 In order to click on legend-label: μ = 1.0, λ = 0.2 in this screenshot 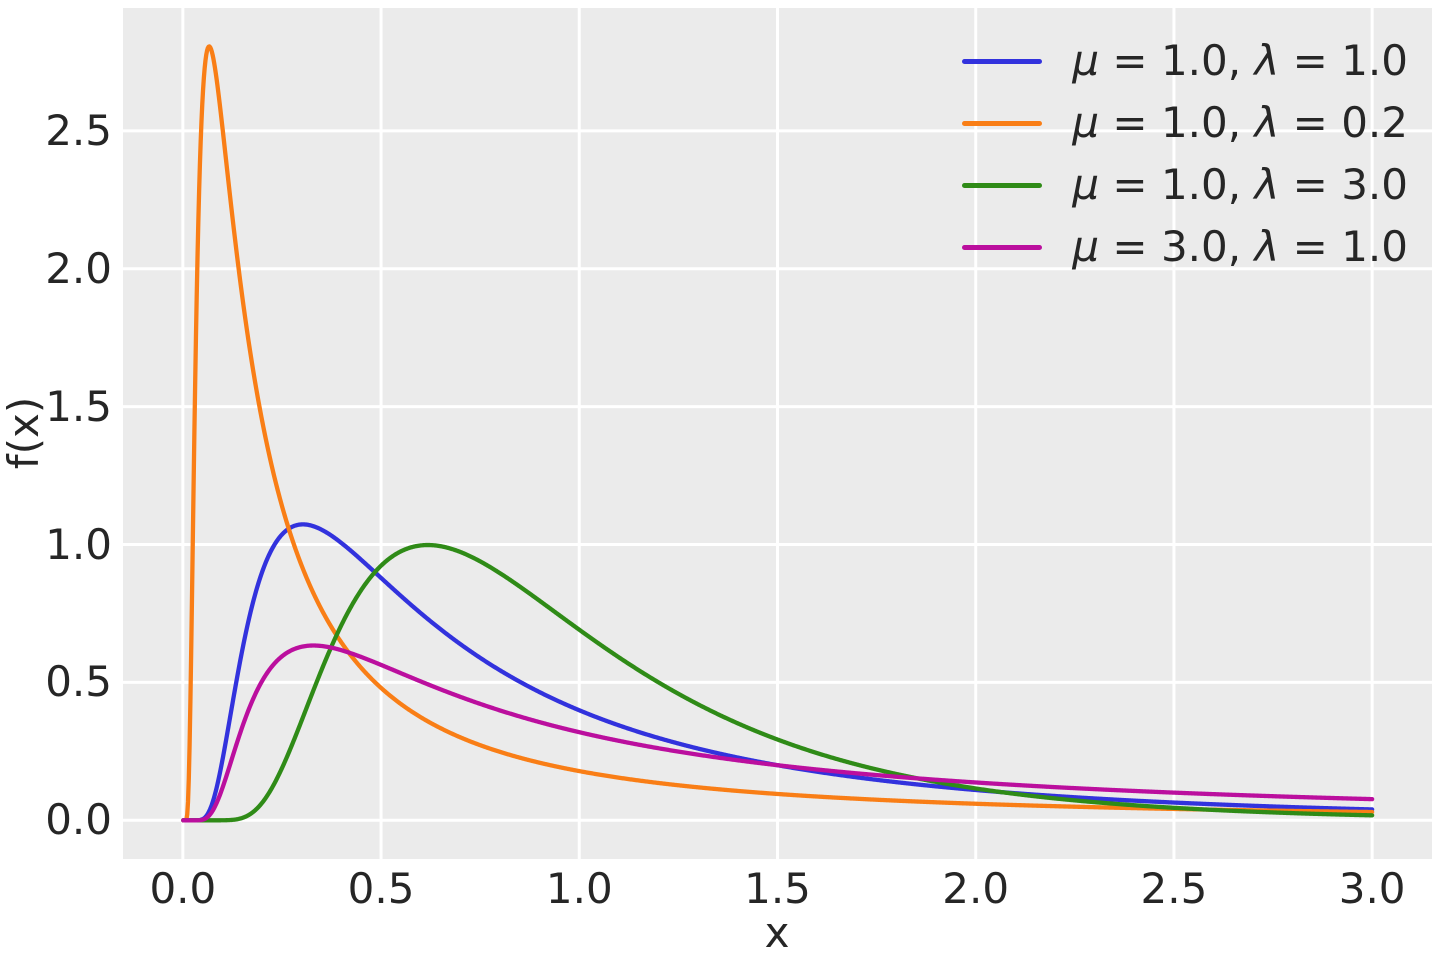, I will do `click(1240, 122)`.